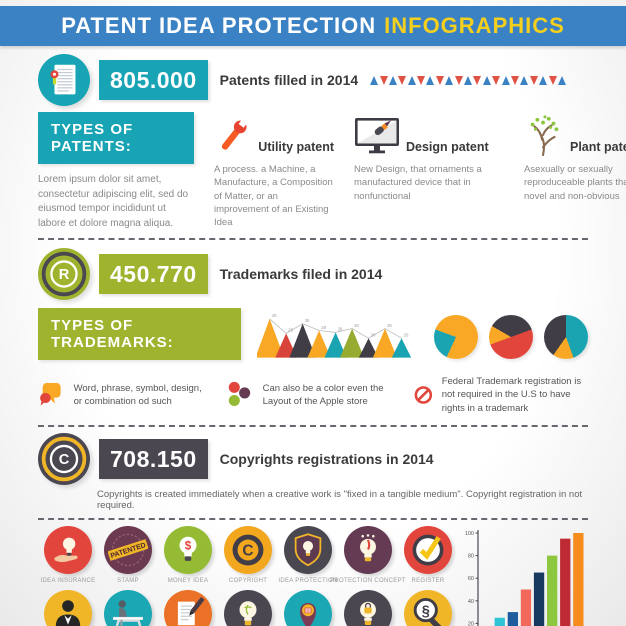  I want to click on patent-type-header: Design patent, so click(429, 134).